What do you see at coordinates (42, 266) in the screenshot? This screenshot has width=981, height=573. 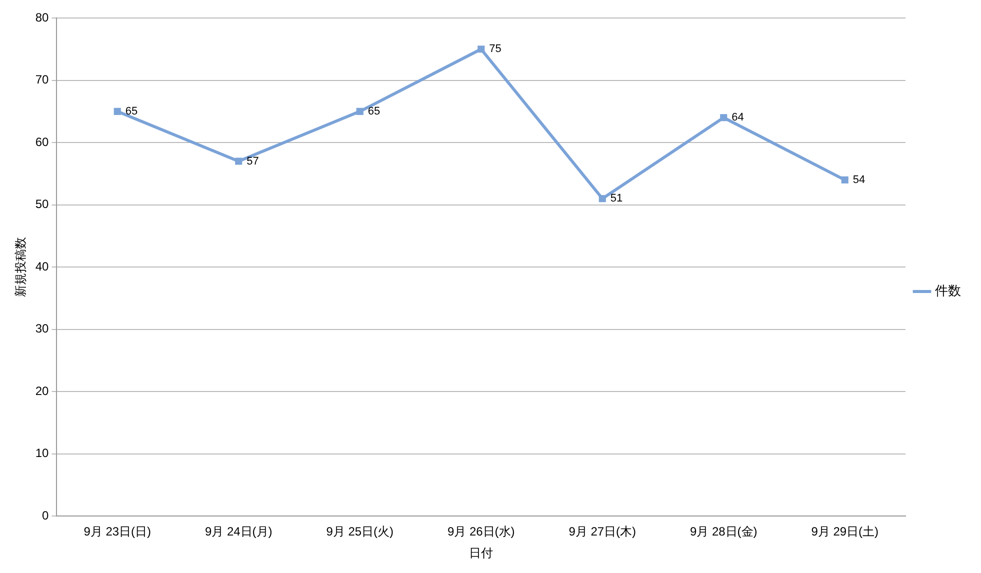 I see `y-tick-label: 40` at bounding box center [42, 266].